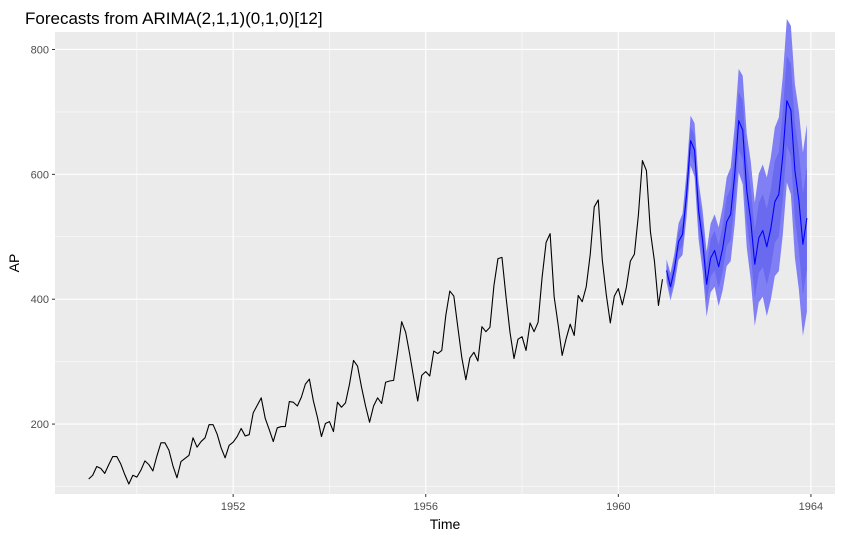 This screenshot has width=866, height=540. What do you see at coordinates (174, 18) in the screenshot?
I see `chart-title: Forecasts from ARIMA(2,1,1)(0,1,0)[12]` at bounding box center [174, 18].